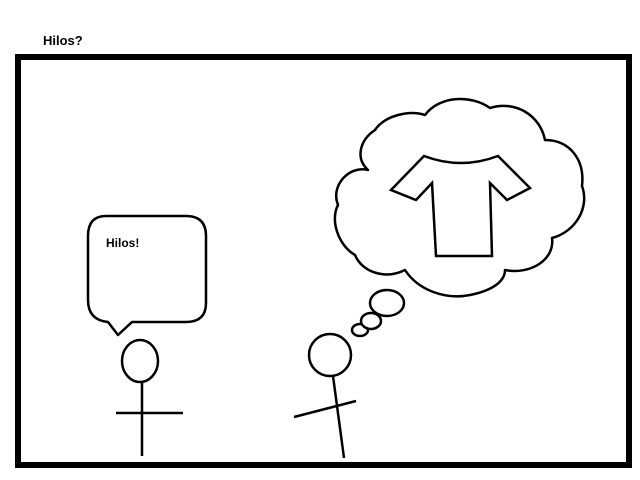  Describe the element at coordinates (371, 321) in the screenshot. I see `thought-dot-medium` at that location.